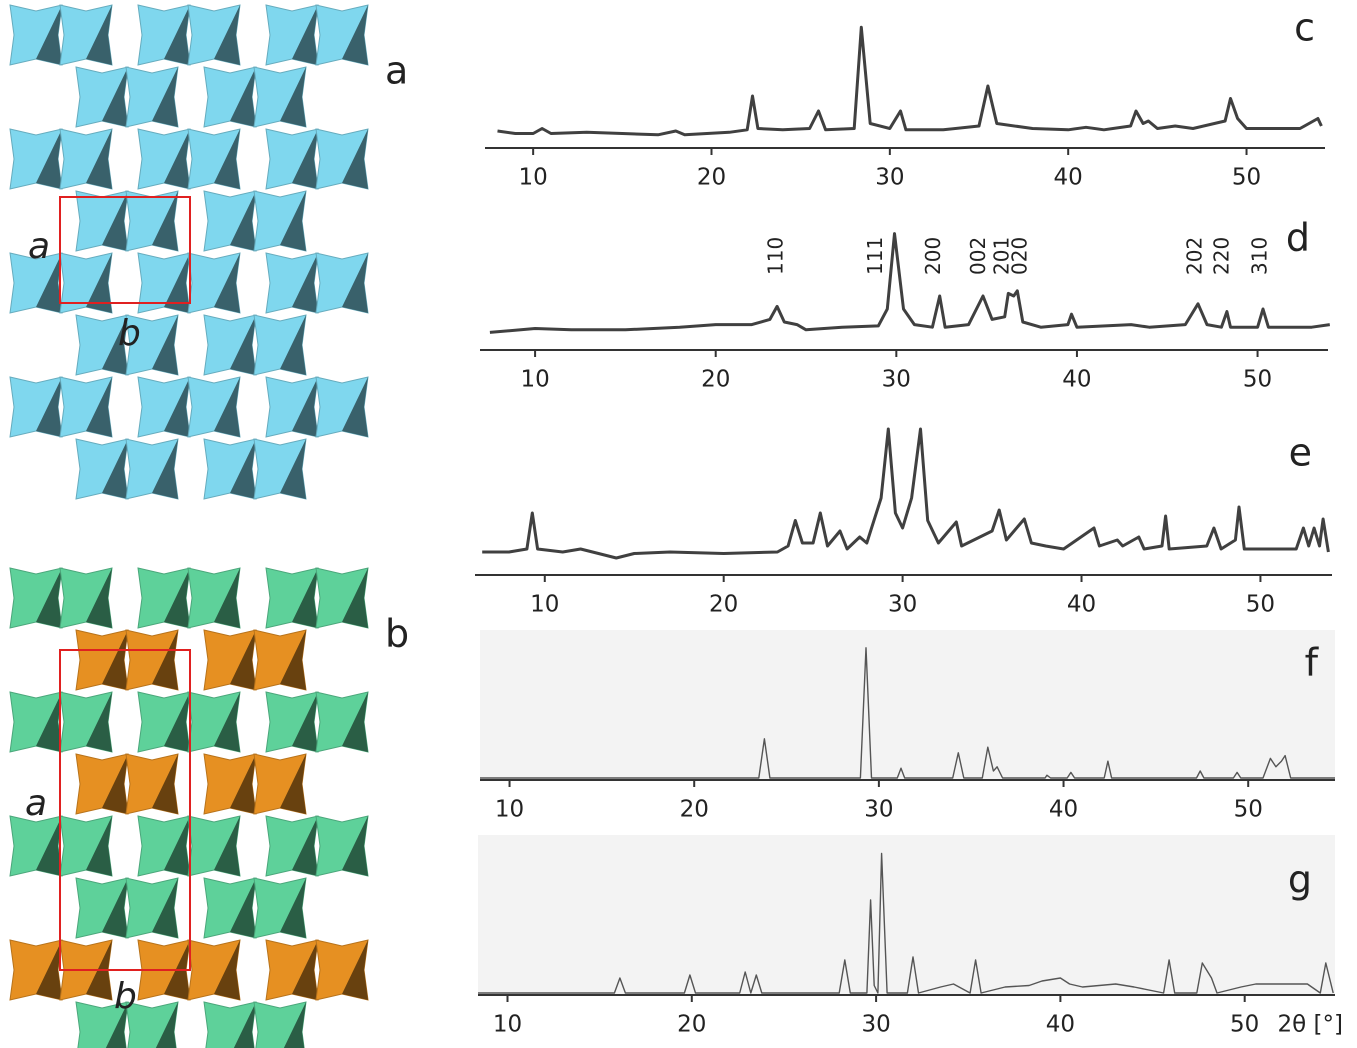 The height and width of the screenshot is (1048, 1357). What do you see at coordinates (776, 256) in the screenshot?
I see `peak-label: 110` at bounding box center [776, 256].